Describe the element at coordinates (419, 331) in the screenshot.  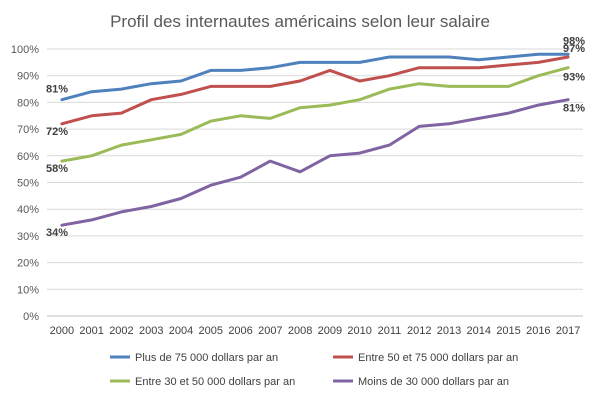
I see `x-tick-label: 2012` at that location.